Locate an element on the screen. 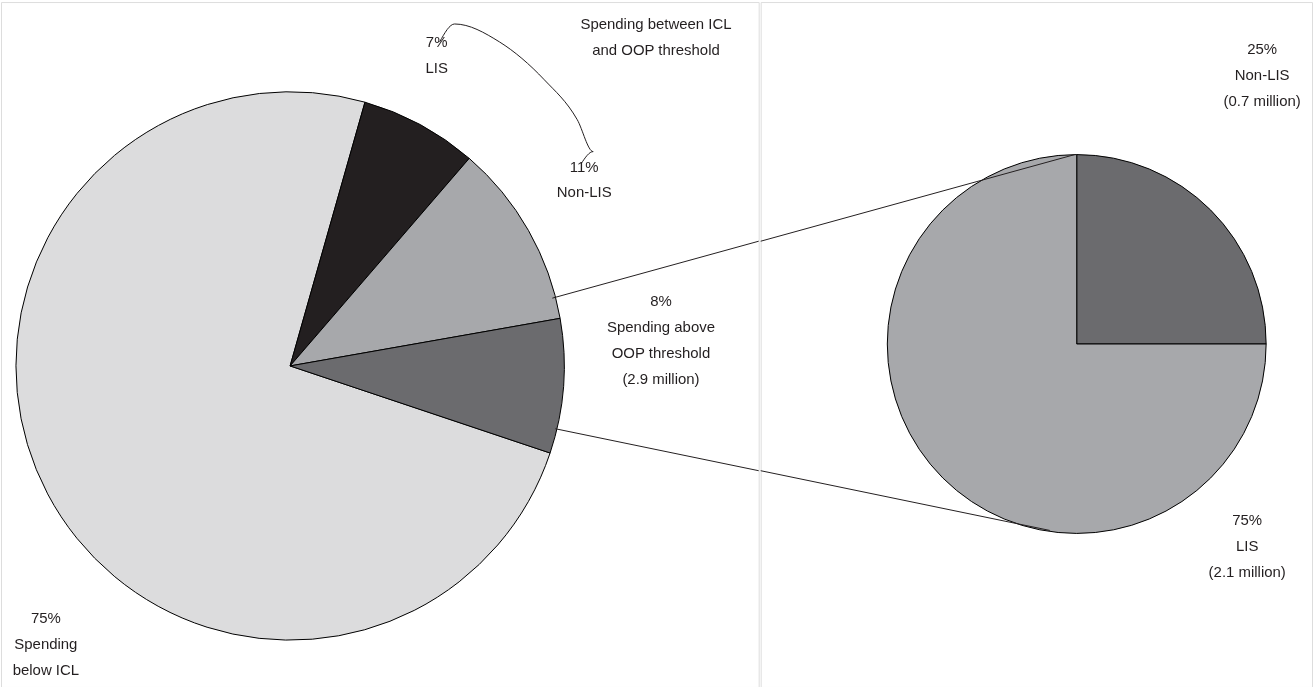 This screenshot has width=1313, height=687. slice-label: LIS is located at coordinates (436, 67).